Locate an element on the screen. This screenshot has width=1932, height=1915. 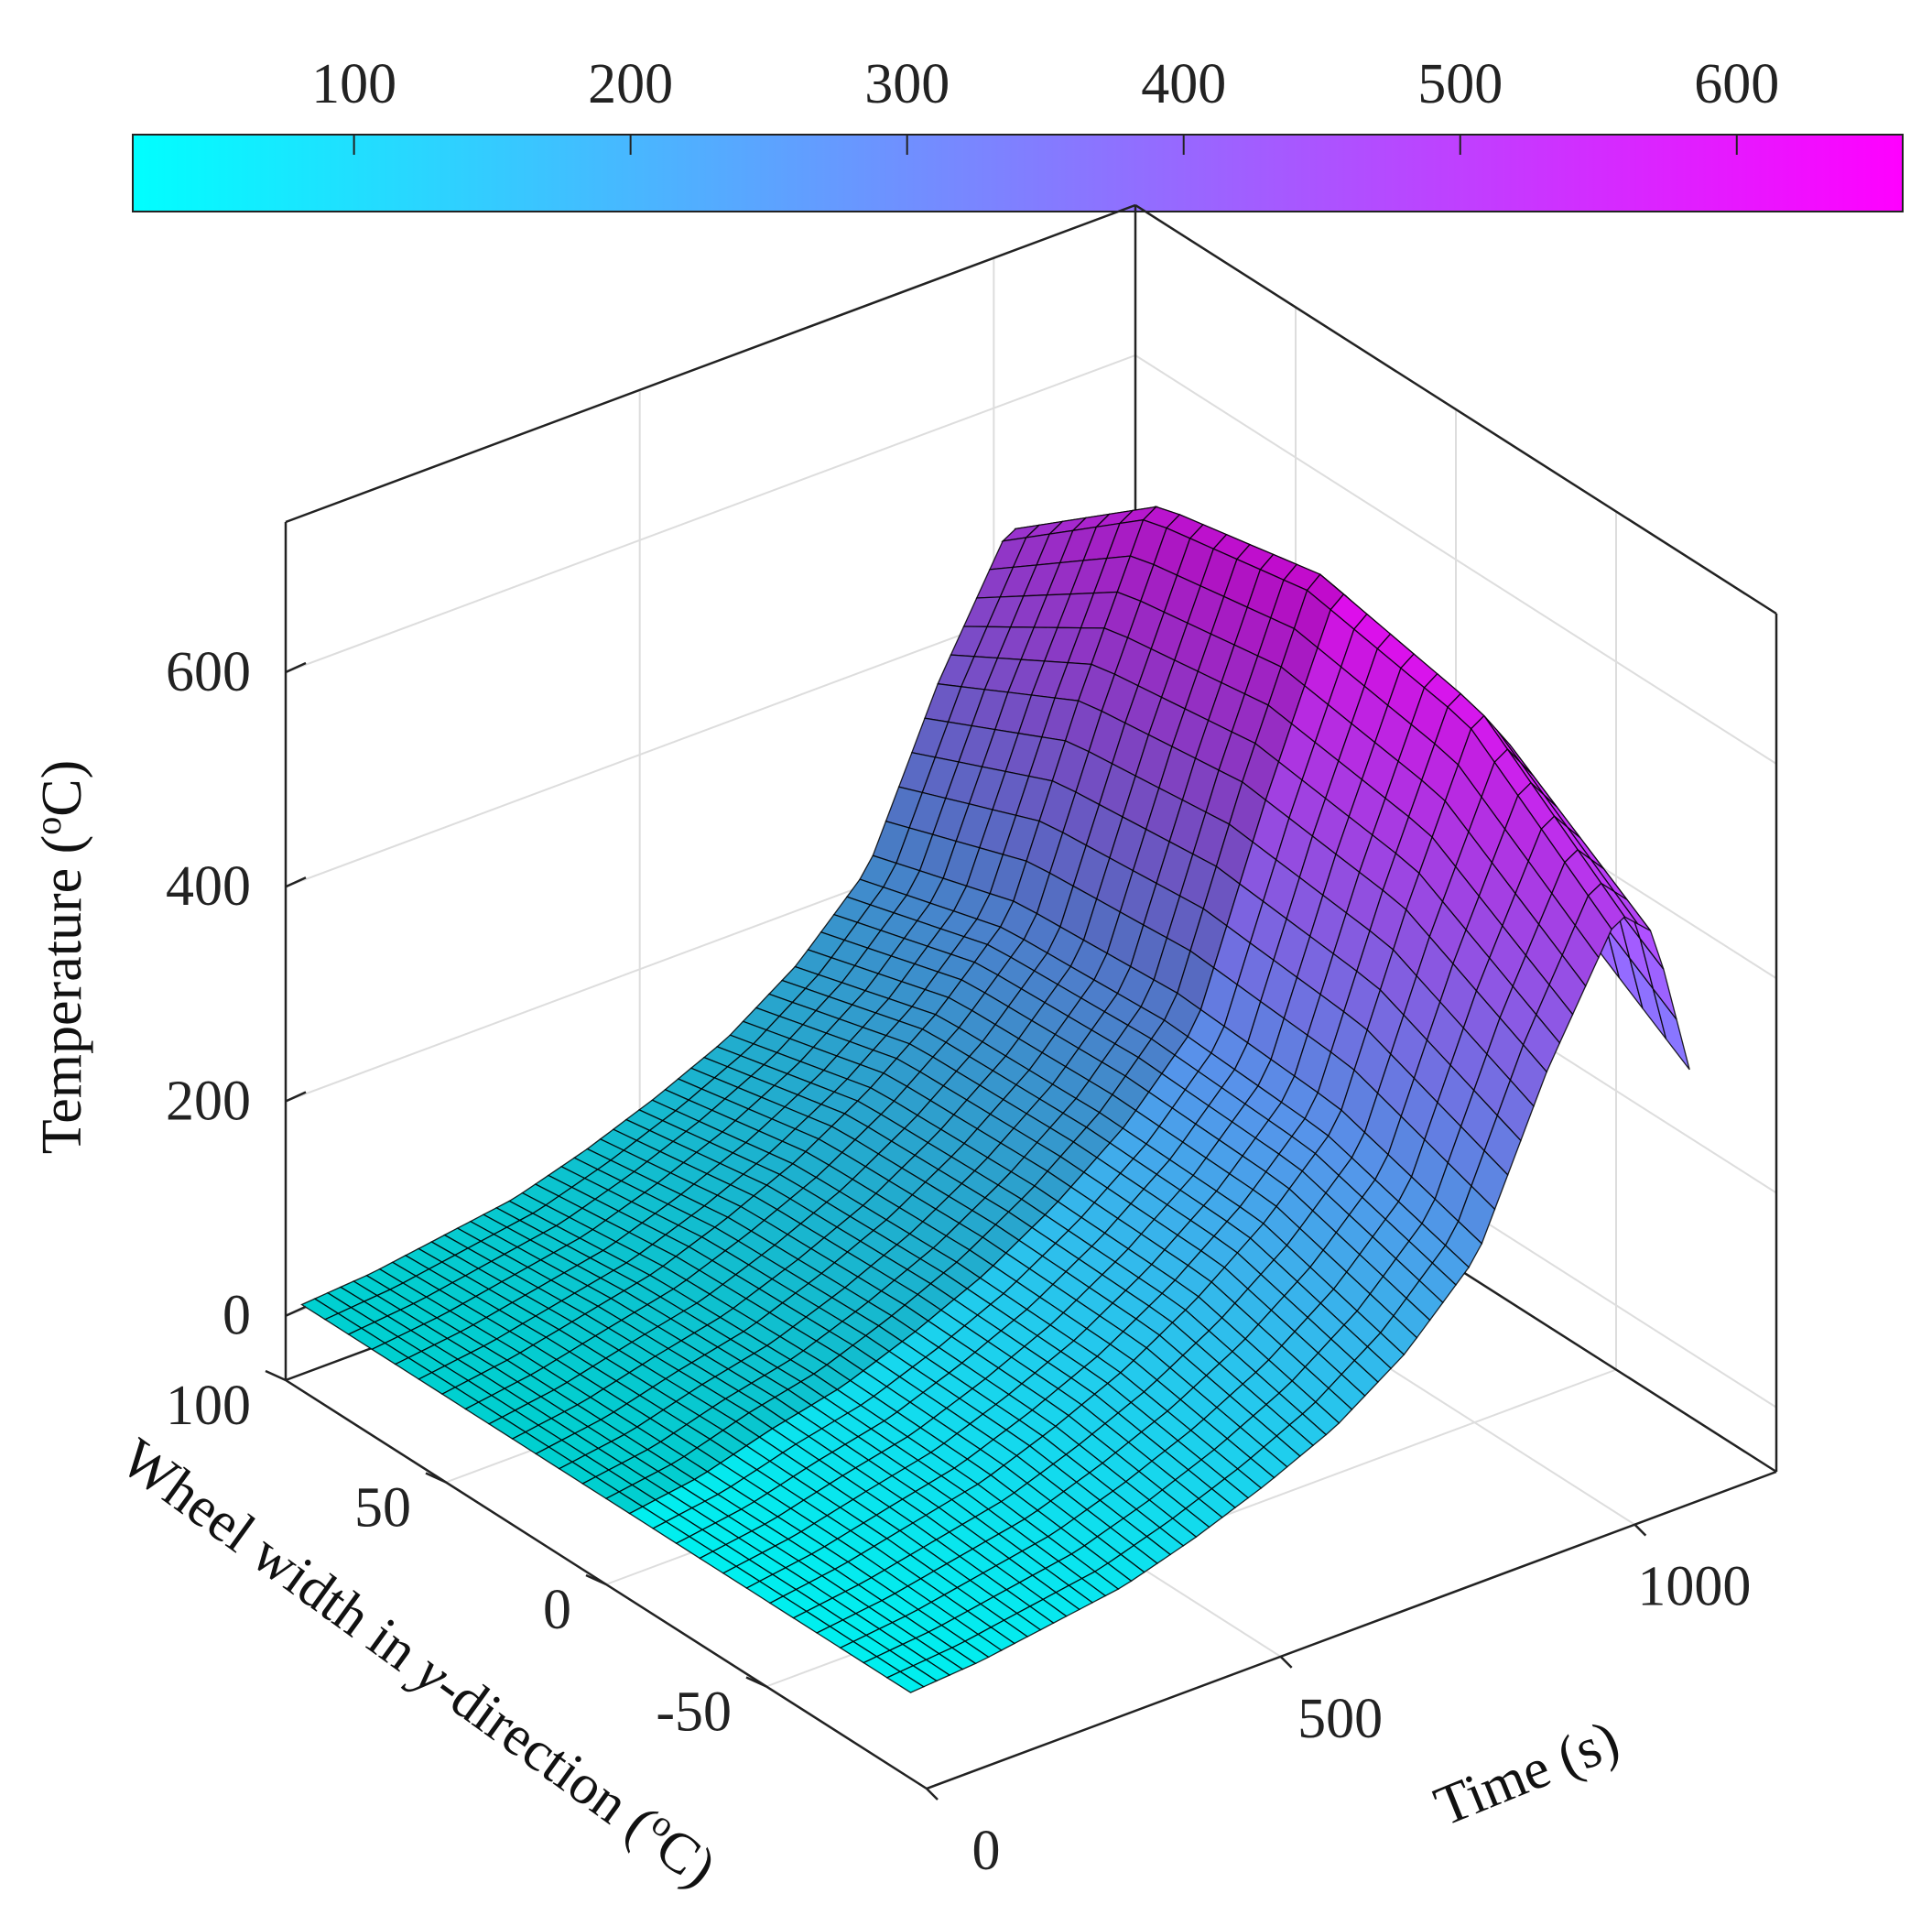
x-tick-label: 500 is located at coordinates (1340, 1719).